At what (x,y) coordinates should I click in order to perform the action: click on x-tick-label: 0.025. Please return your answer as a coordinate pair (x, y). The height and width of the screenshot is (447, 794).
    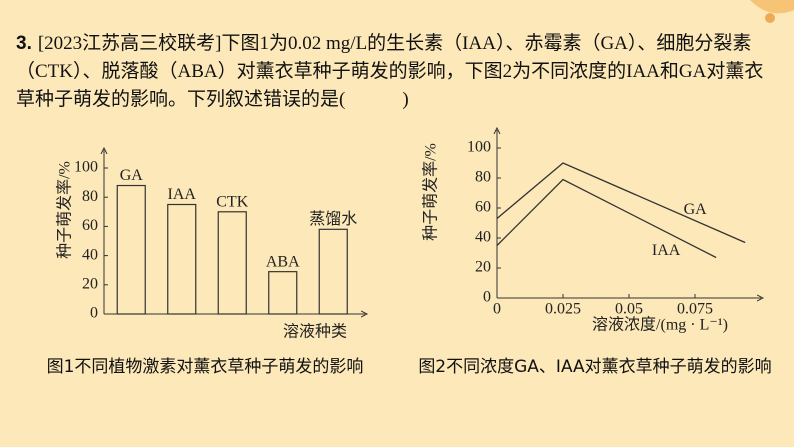
    Looking at the image, I should click on (563, 309).